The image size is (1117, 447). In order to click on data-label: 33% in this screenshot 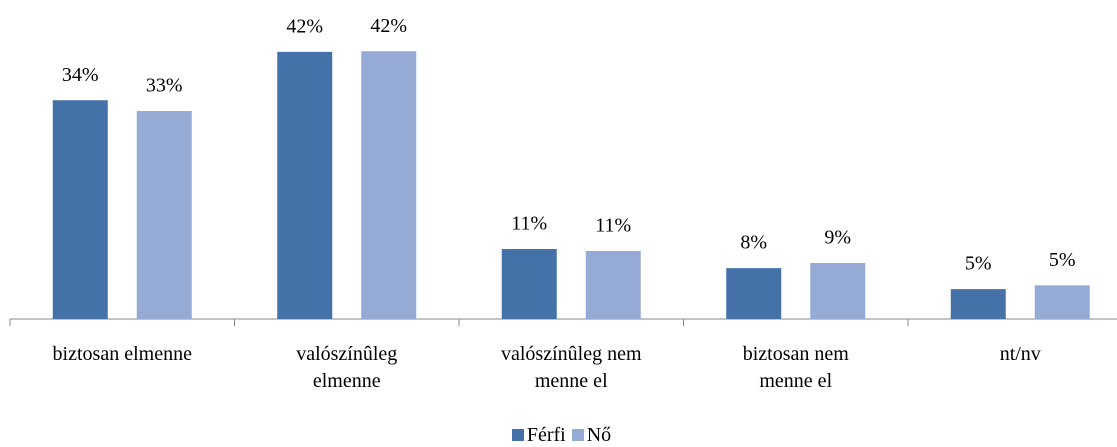, I will do `click(164, 86)`.